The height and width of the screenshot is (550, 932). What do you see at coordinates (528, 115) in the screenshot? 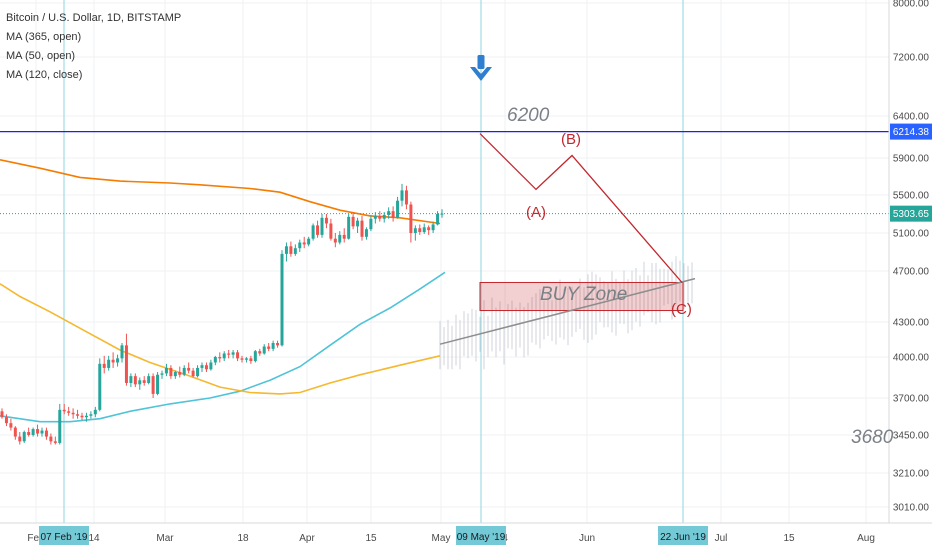
I see `target-6200-label: 6200` at bounding box center [528, 115].